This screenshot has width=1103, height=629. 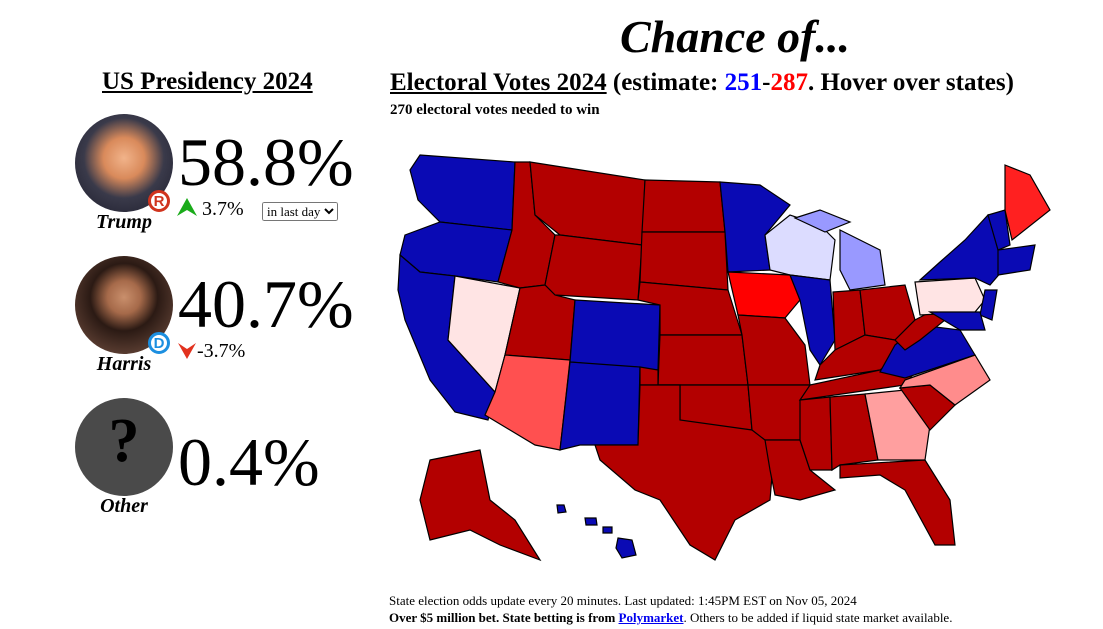 What do you see at coordinates (300, 211) in the screenshot?
I see `period-select: in last day` at bounding box center [300, 211].